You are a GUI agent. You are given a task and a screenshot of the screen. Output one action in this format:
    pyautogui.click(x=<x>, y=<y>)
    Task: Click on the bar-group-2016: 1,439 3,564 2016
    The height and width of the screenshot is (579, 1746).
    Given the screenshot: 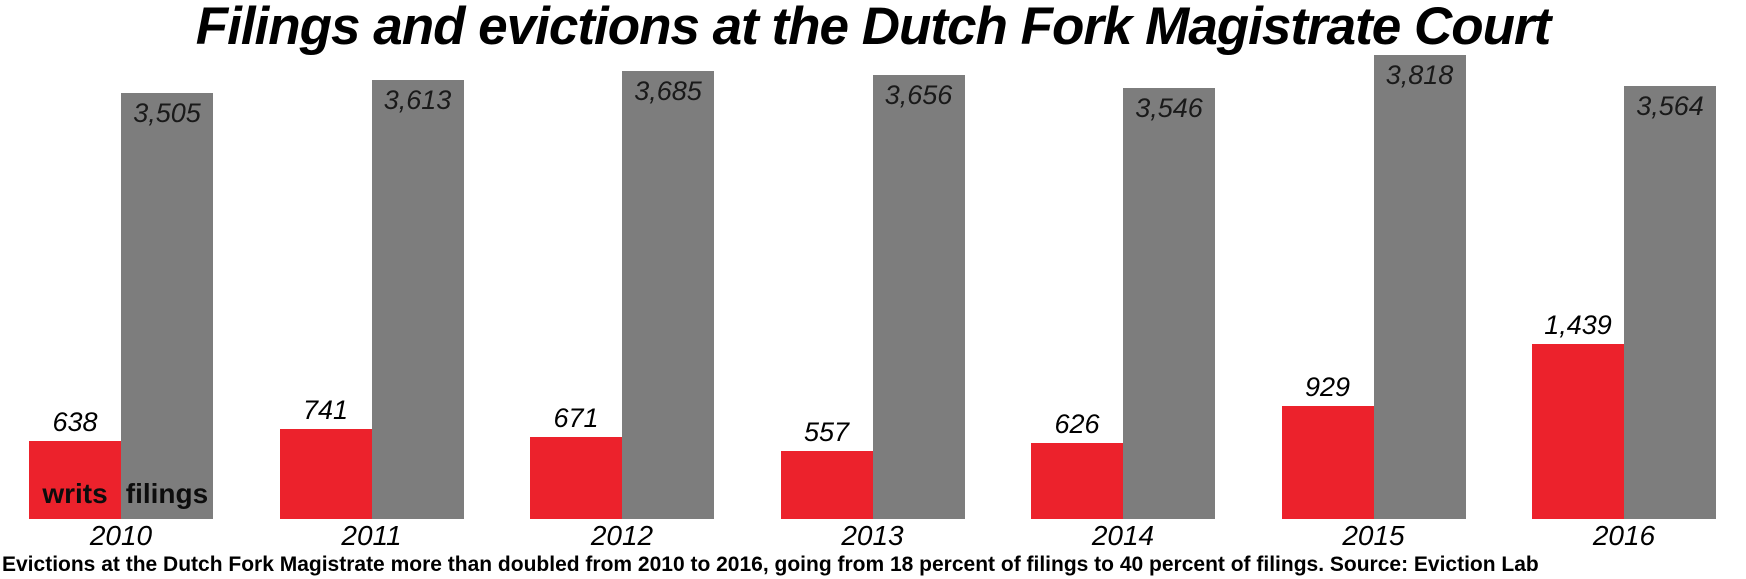 What is the action you would take?
    pyautogui.click(x=1624, y=304)
    